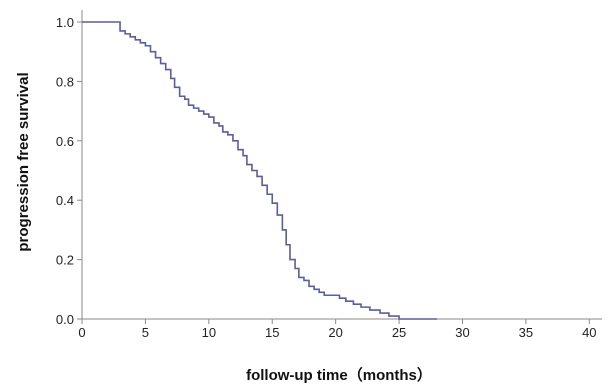  I want to click on y-axis-ticks: 0.0 0.2 0.4 0.6 0.8 1.0, so click(69, 171).